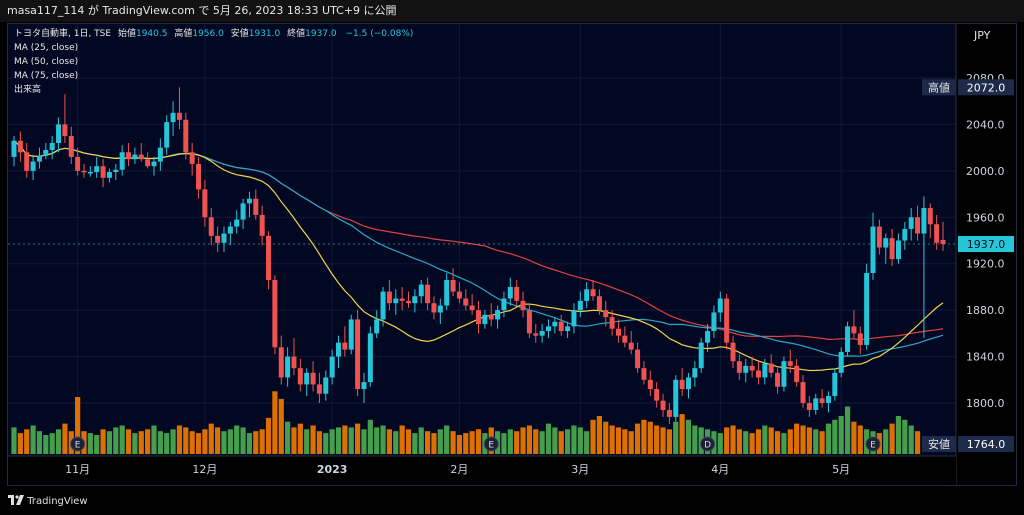 This screenshot has width=1024, height=515. Describe the element at coordinates (28, 90) in the screenshot. I see `volume-legend: 出来高` at that location.